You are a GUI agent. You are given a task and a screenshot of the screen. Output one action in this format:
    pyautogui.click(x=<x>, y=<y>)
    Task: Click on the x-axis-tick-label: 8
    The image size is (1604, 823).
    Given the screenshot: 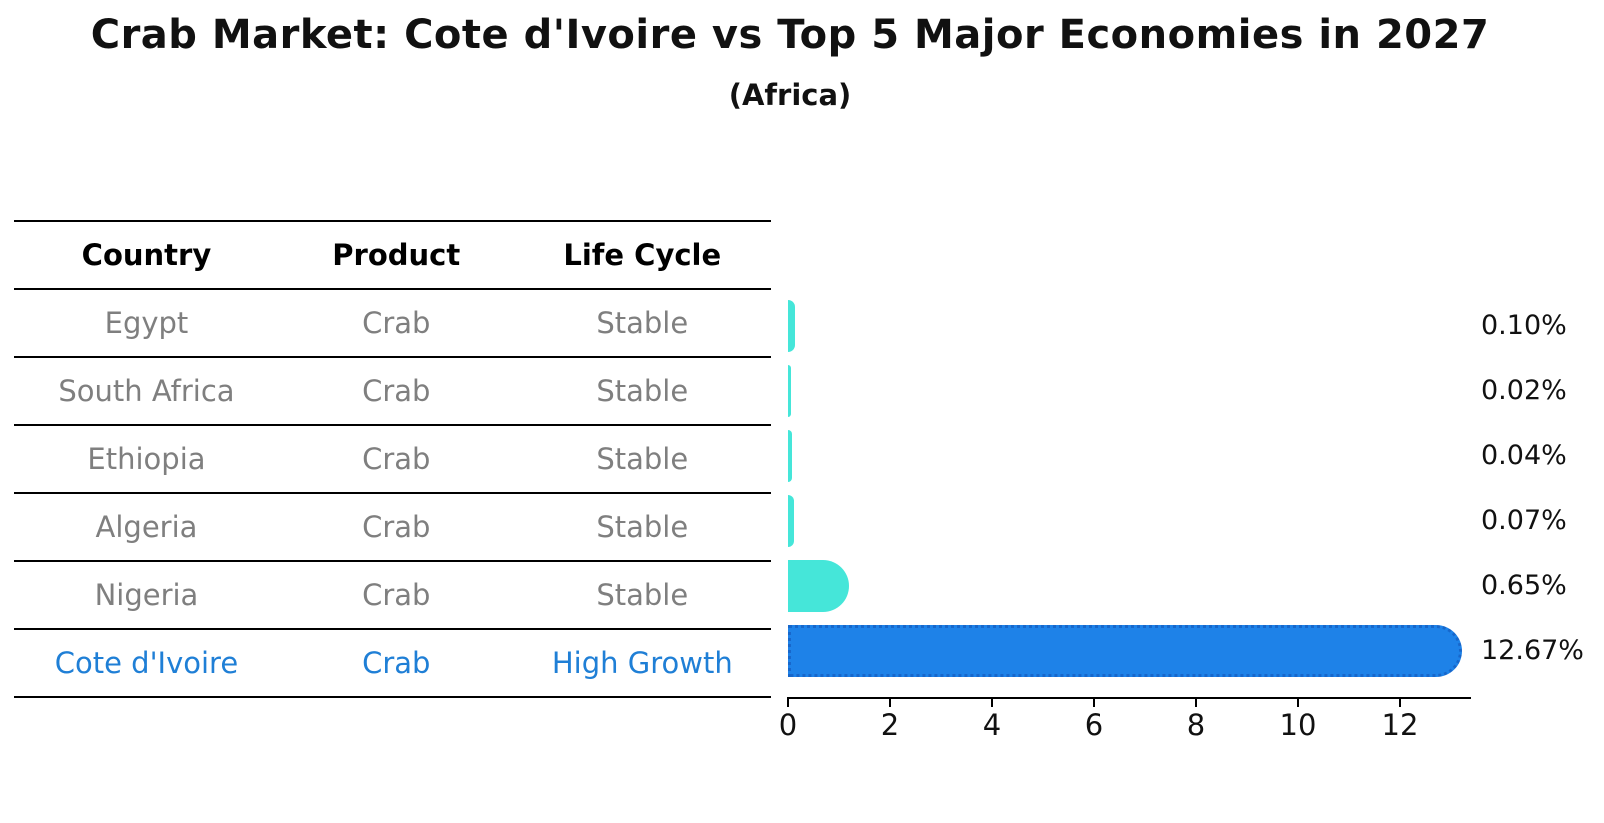 What is the action you would take?
    pyautogui.click(x=1196, y=725)
    